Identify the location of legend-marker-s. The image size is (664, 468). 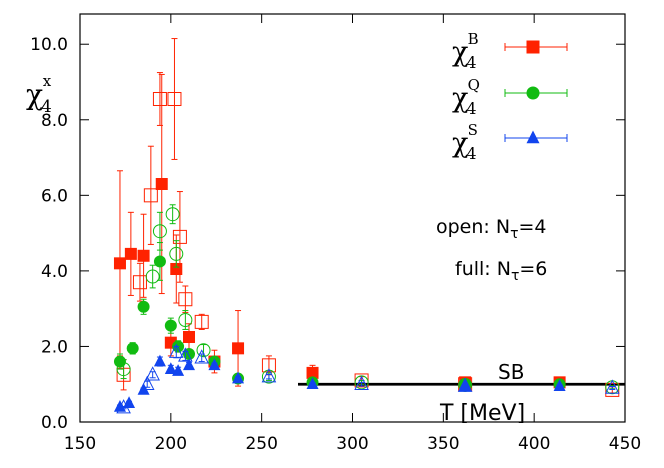
(533, 137).